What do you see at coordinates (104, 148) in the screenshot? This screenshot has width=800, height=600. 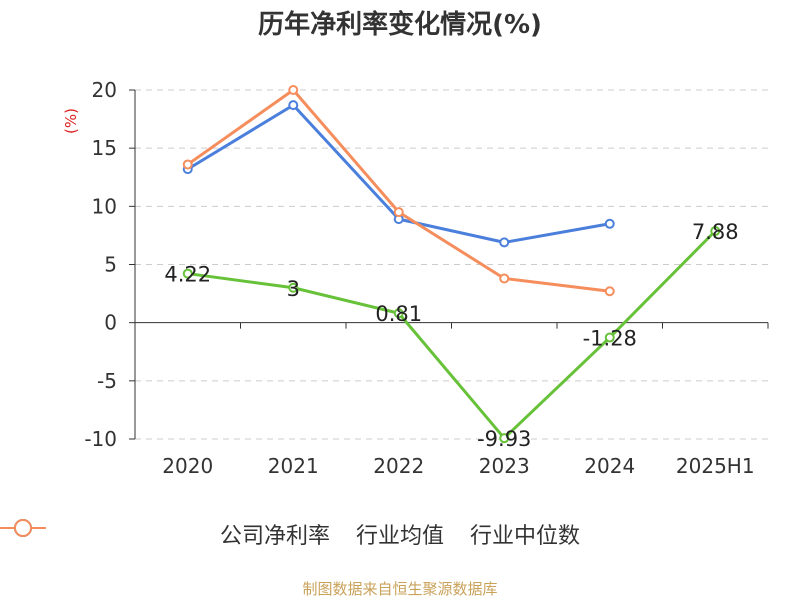 I see `y-tick-label: 15` at bounding box center [104, 148].